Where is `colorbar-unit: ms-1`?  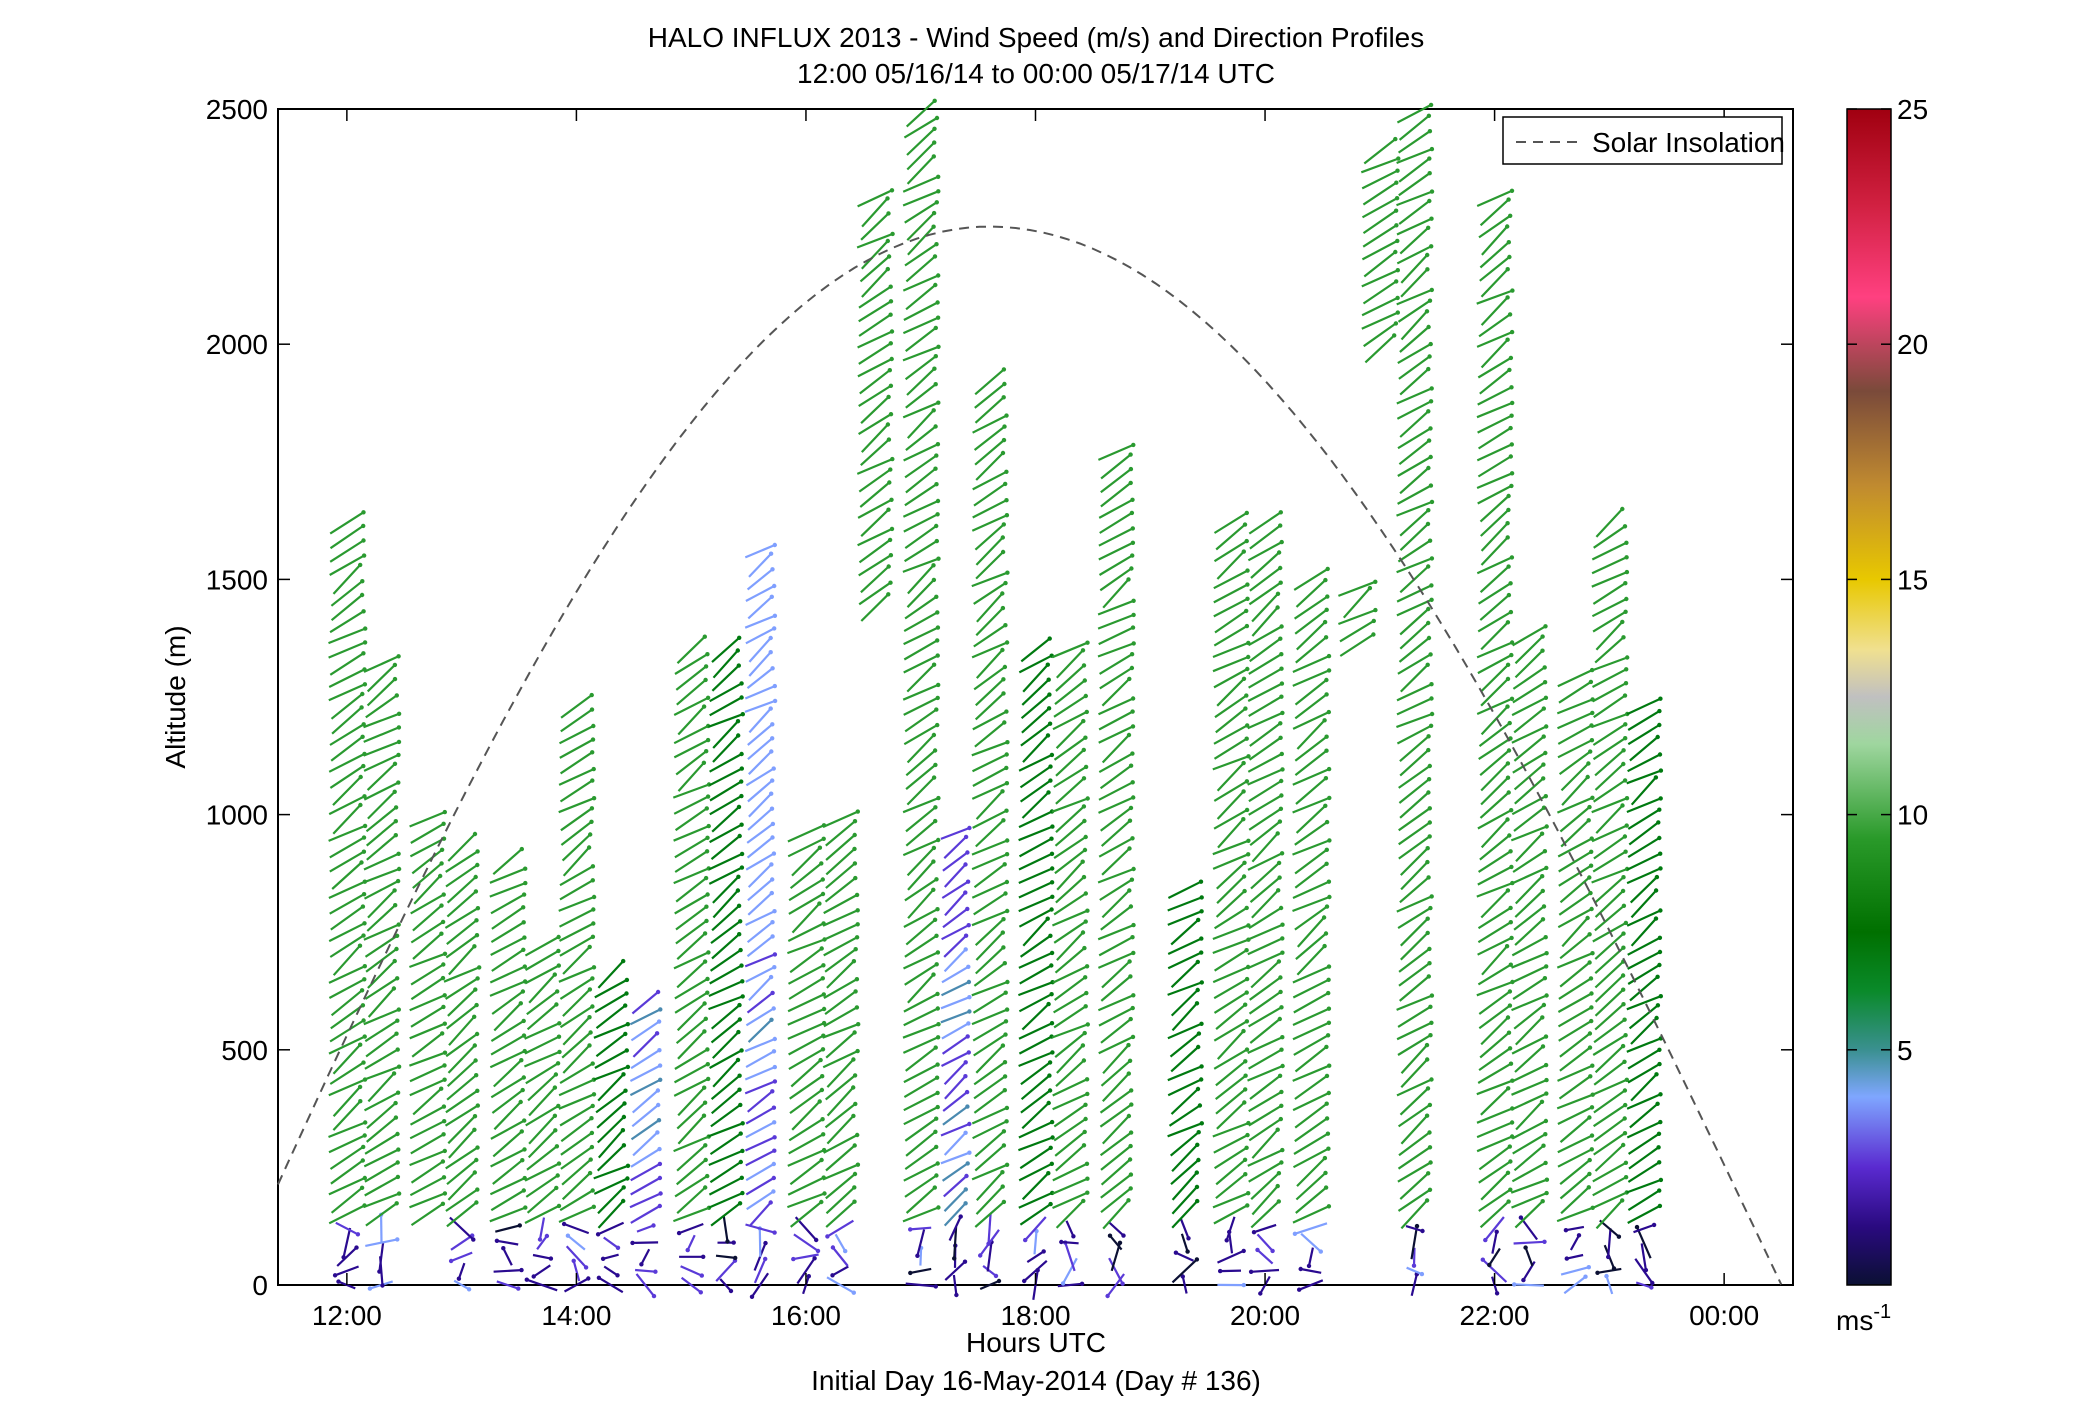 colorbar-unit: ms-1 is located at coordinates (1863, 1318).